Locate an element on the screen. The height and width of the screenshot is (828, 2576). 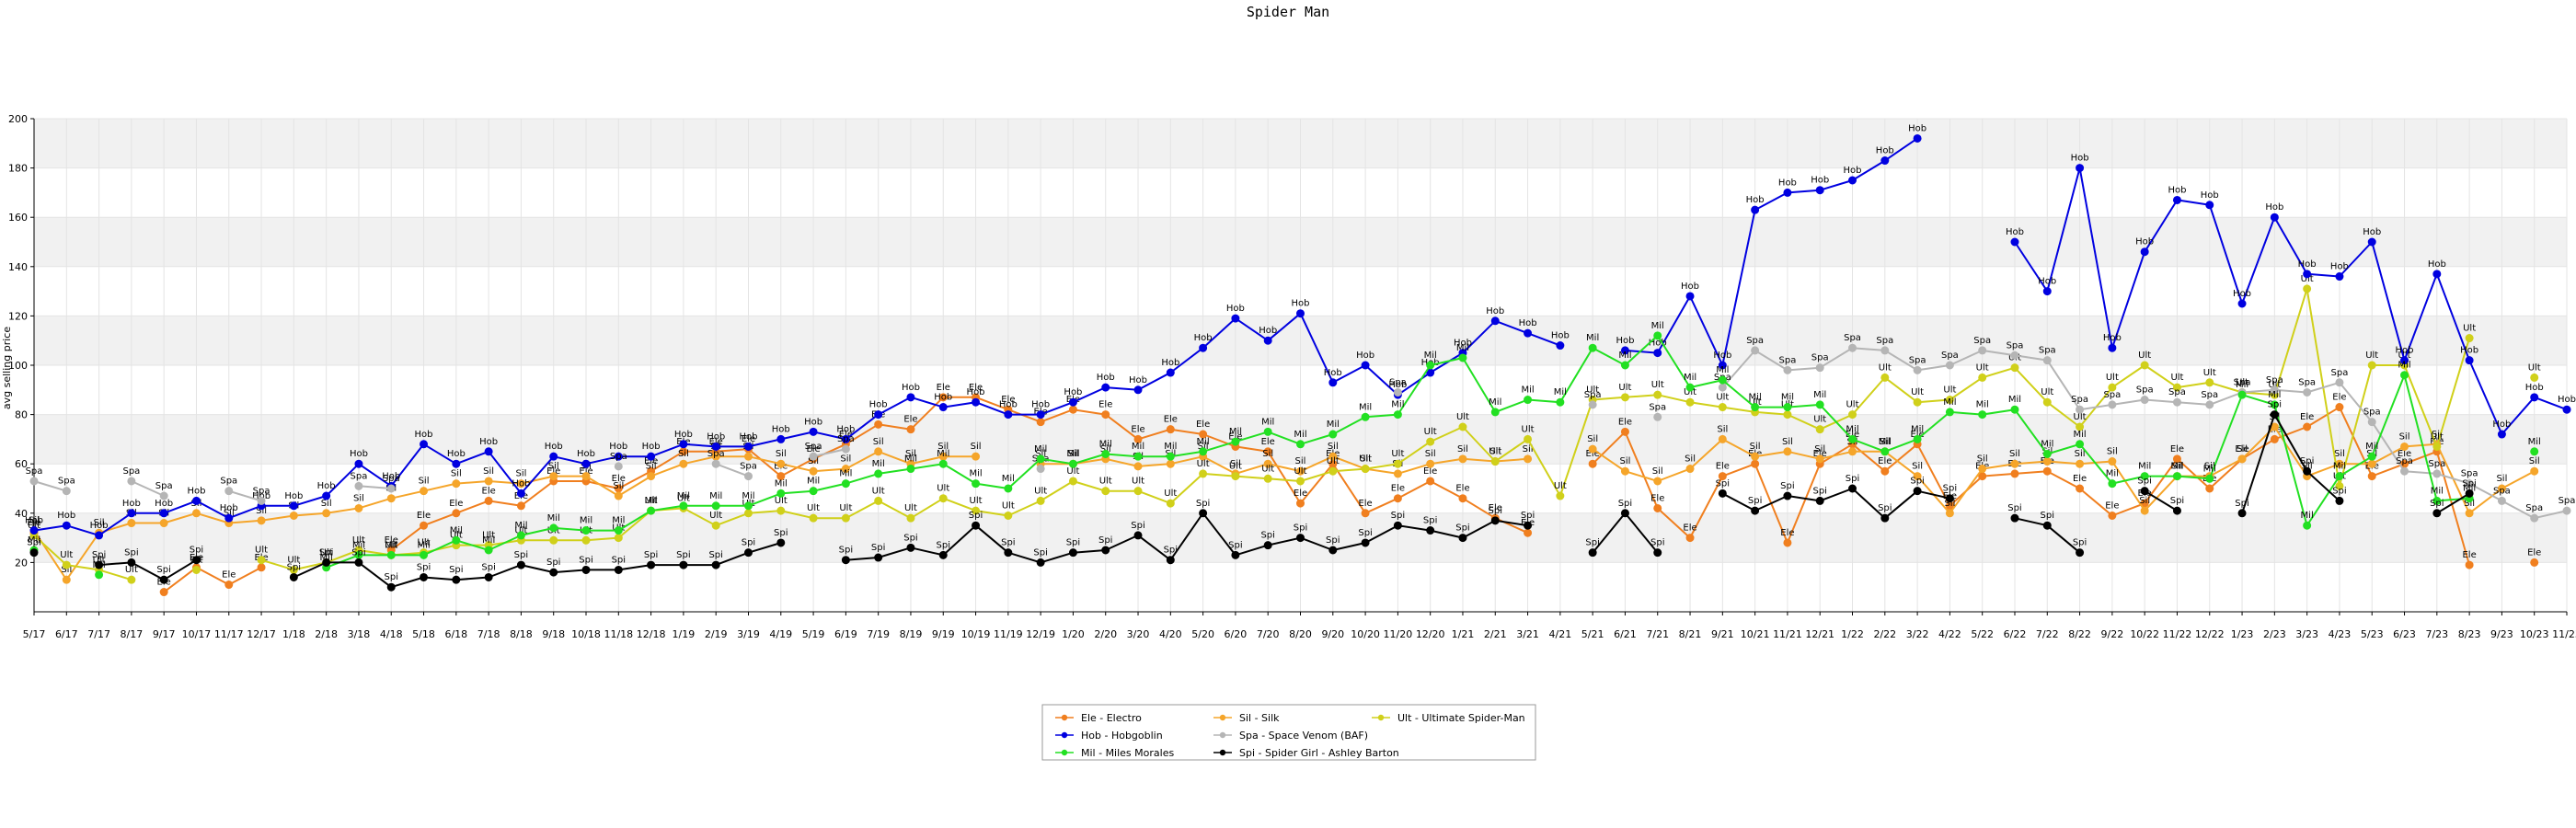
x-tick-label: 1/20 is located at coordinates (1073, 634).